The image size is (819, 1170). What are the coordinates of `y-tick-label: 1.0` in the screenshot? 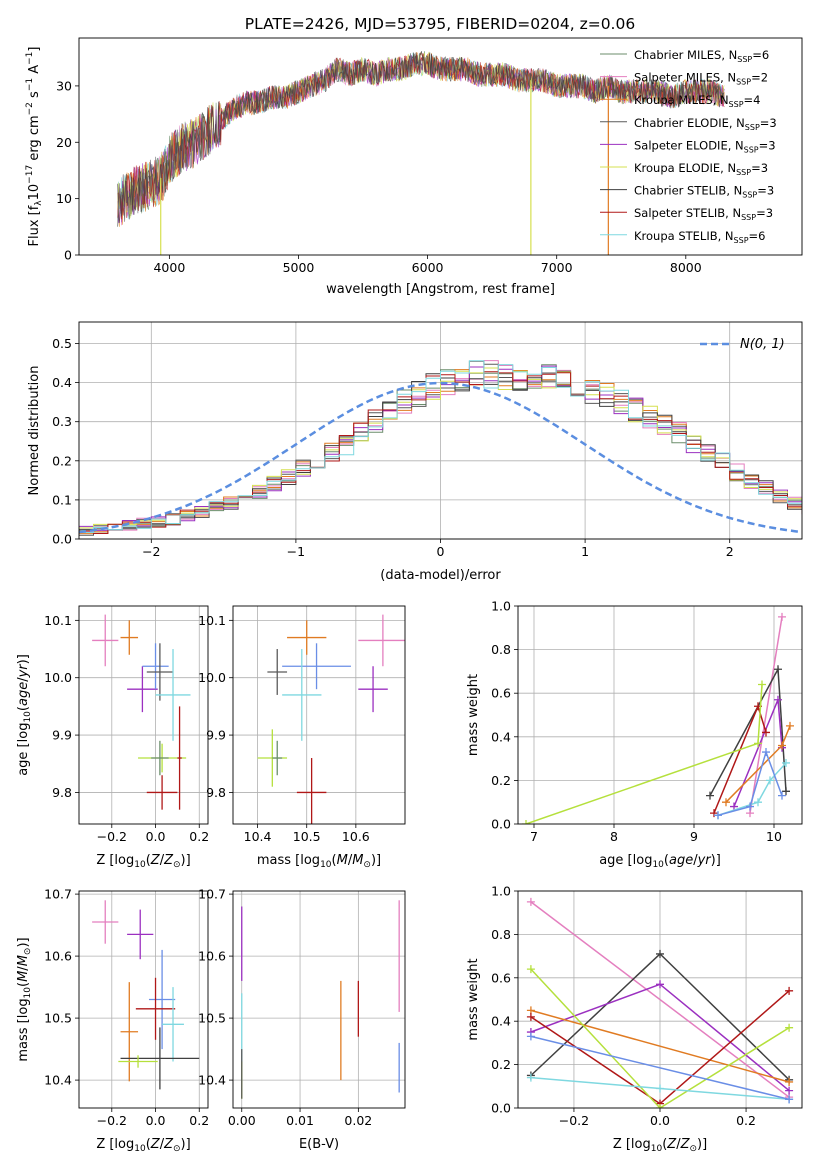 It's located at (501, 606).